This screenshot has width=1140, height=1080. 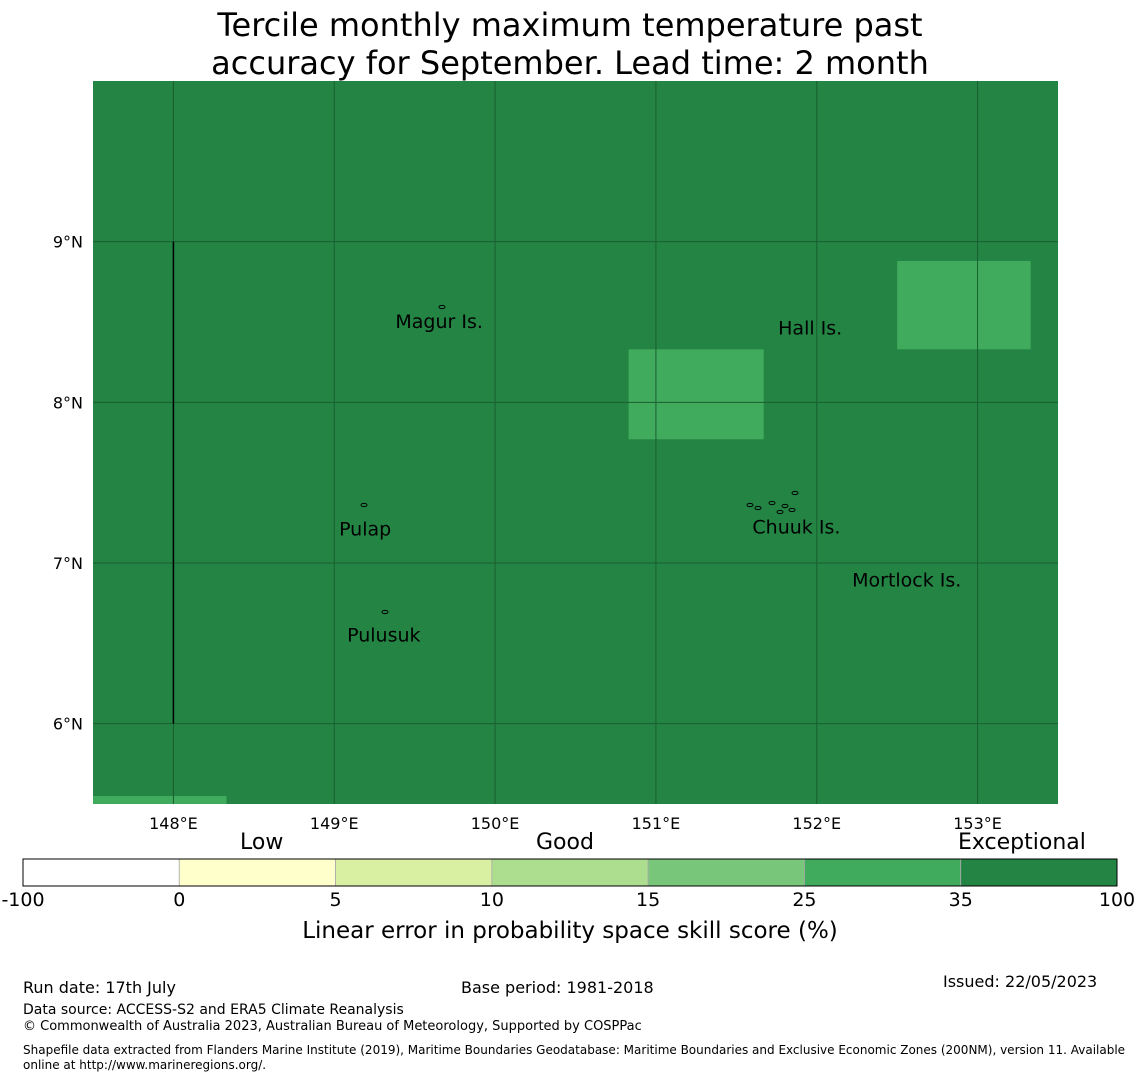 I want to click on colorbar-tick-label: 10, so click(x=491, y=900).